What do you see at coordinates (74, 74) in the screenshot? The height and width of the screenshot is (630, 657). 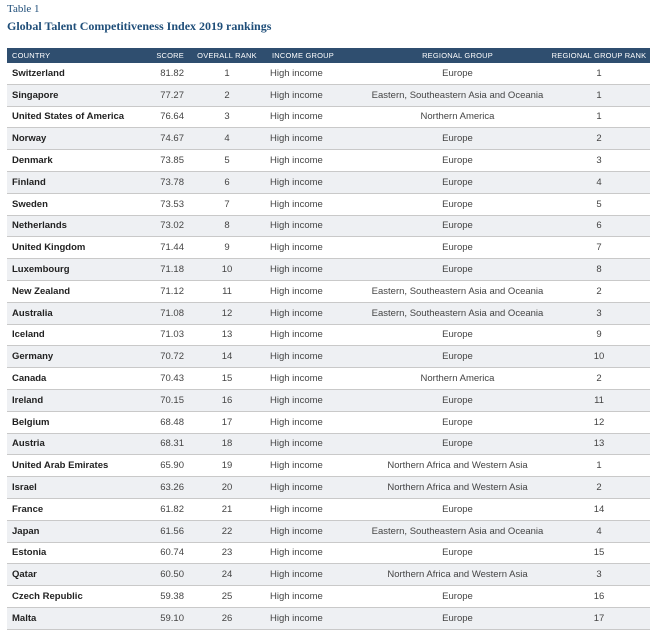 I see `cell-country: Switzerland` at bounding box center [74, 74].